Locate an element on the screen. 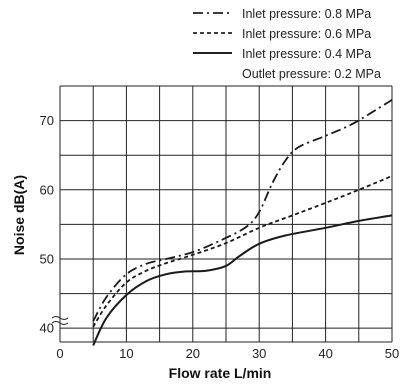 Image resolution: width=420 pixels, height=385 pixels. legend-label-1: Inlet pressure: 0.6 MPa is located at coordinates (306, 34).